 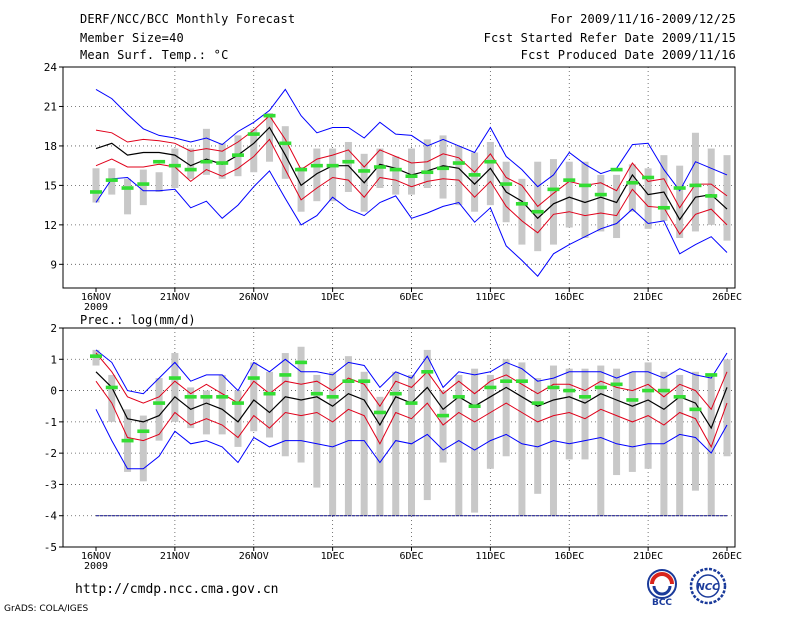 I want to click on prec-xtick-label: 16DEC, so click(x=569, y=556).